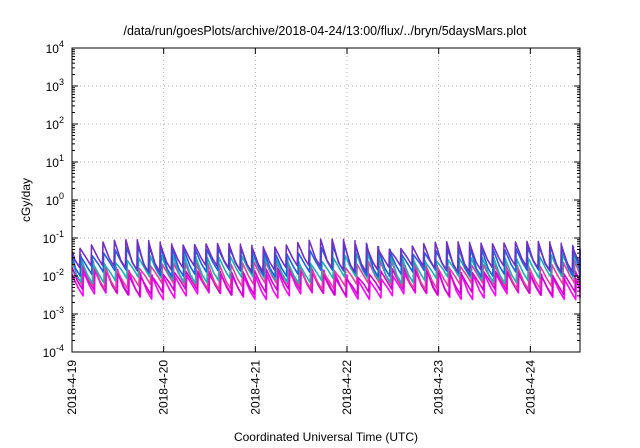 The height and width of the screenshot is (448, 640). What do you see at coordinates (61, 120) in the screenshot?
I see `y-tick-exponent: 2` at bounding box center [61, 120].